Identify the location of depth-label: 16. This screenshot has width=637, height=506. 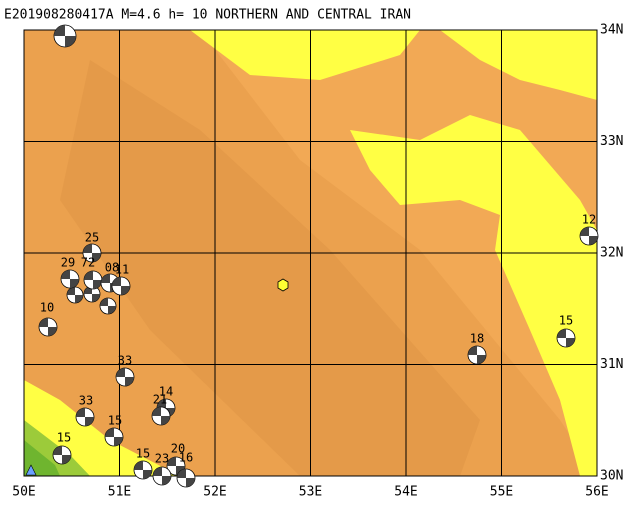
(186, 458).